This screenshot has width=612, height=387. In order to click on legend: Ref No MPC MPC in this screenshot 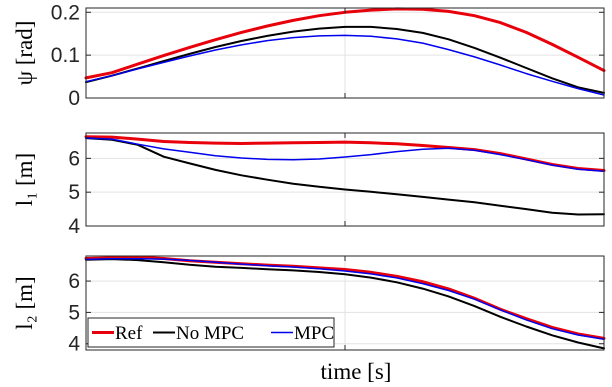, I will do `click(211, 332)`.